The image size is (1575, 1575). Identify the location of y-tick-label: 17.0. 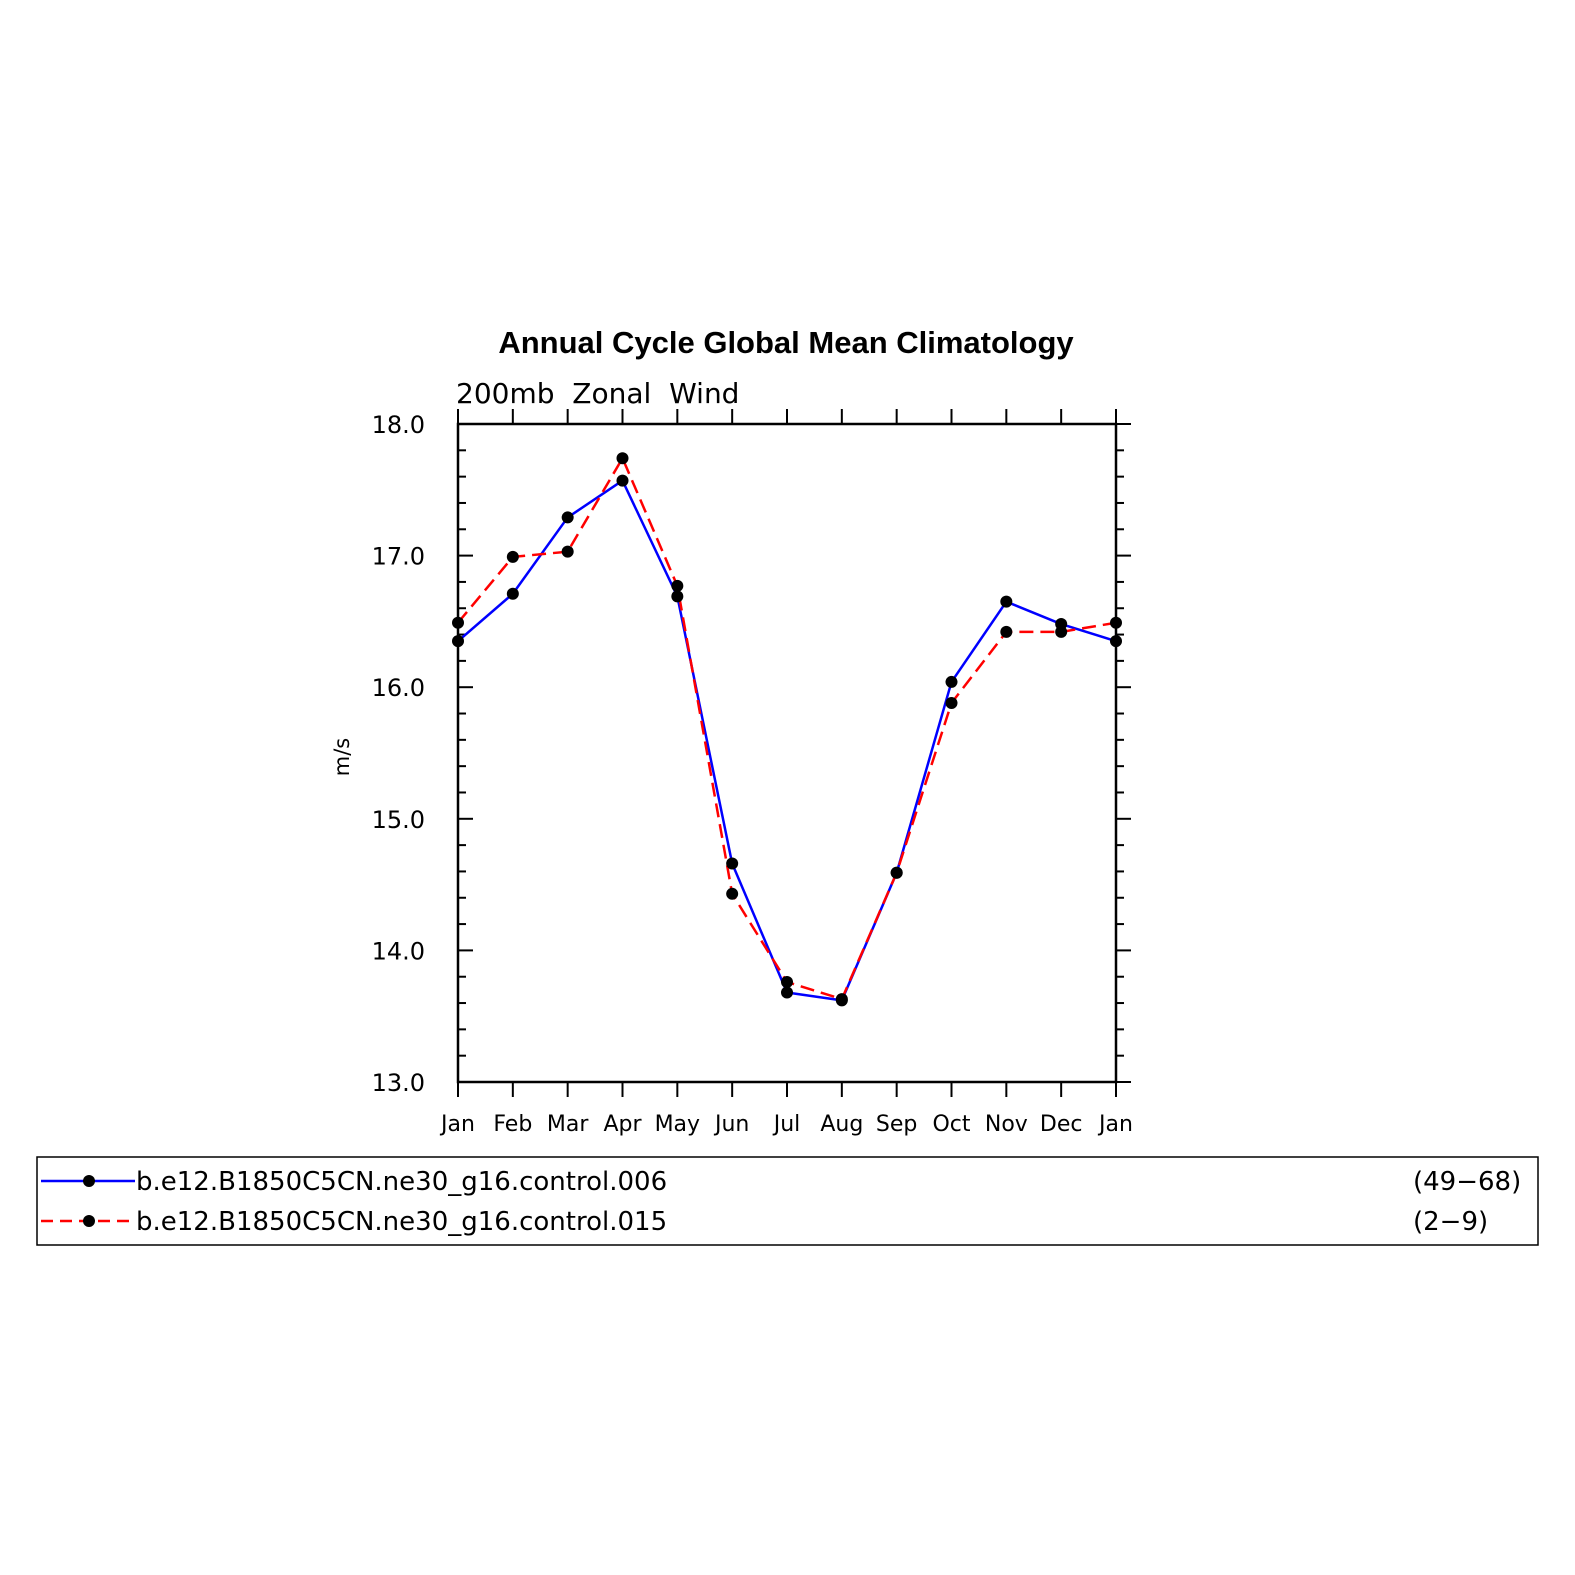
(398, 557).